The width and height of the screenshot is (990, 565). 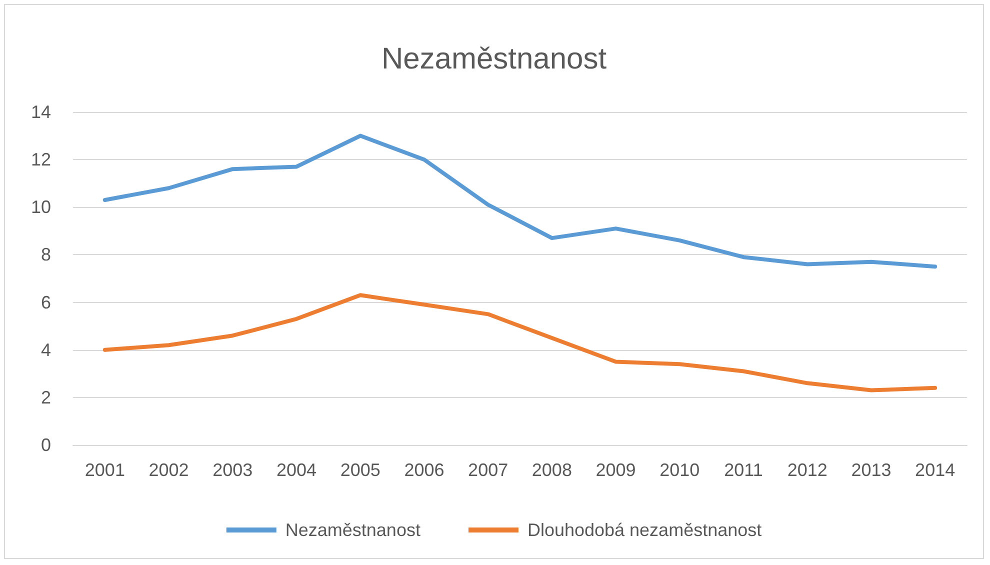 What do you see at coordinates (45, 397) in the screenshot?
I see `y-tick-label: 2` at bounding box center [45, 397].